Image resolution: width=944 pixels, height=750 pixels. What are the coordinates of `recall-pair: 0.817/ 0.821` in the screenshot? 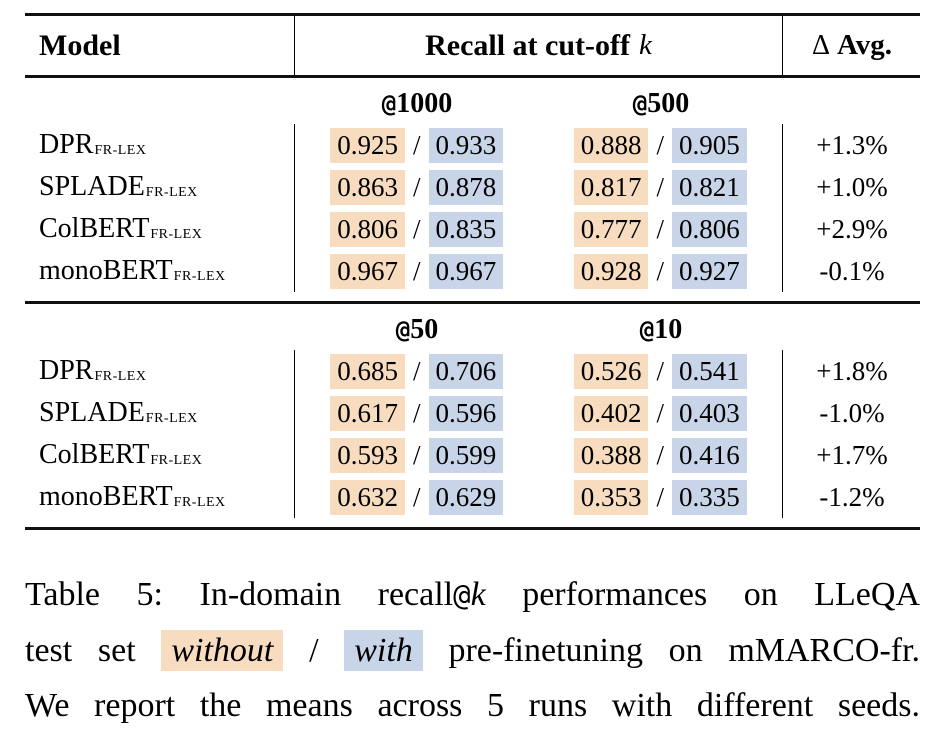 It's located at (661, 187).